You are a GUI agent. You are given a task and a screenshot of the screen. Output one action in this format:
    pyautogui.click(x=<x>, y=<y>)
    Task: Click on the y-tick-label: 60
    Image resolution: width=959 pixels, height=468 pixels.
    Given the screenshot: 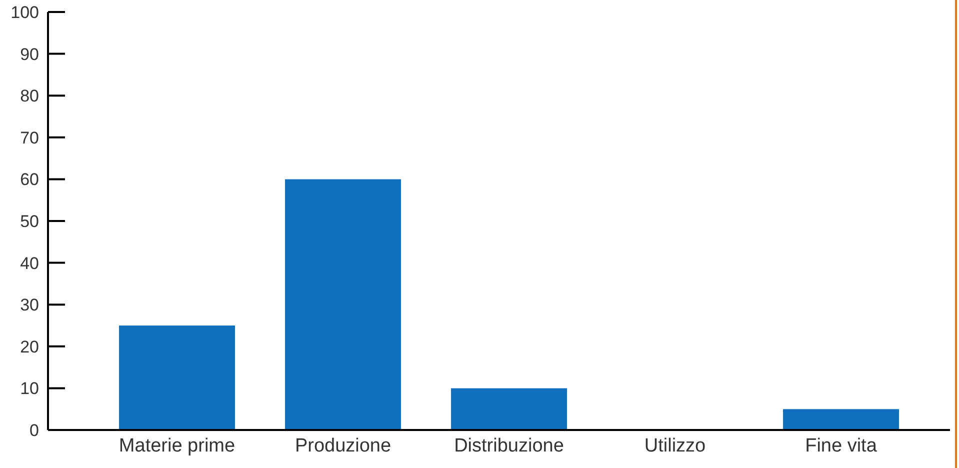 What is the action you would take?
    pyautogui.click(x=29, y=180)
    